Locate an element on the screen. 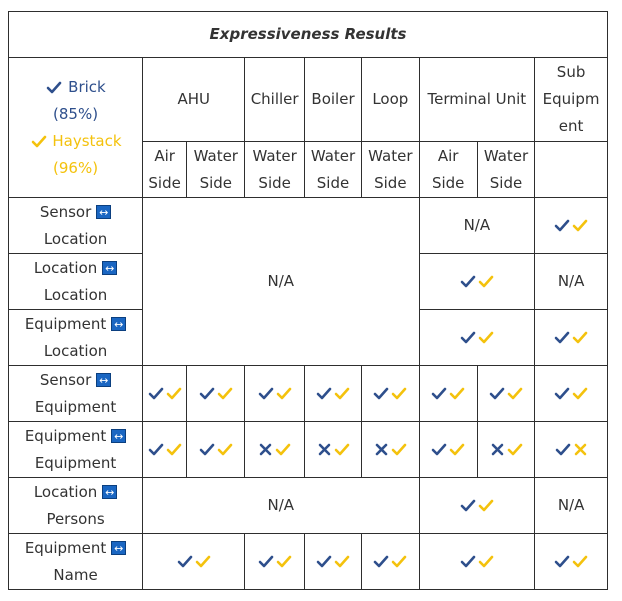  sub-equipment-line: ent is located at coordinates (571, 126).